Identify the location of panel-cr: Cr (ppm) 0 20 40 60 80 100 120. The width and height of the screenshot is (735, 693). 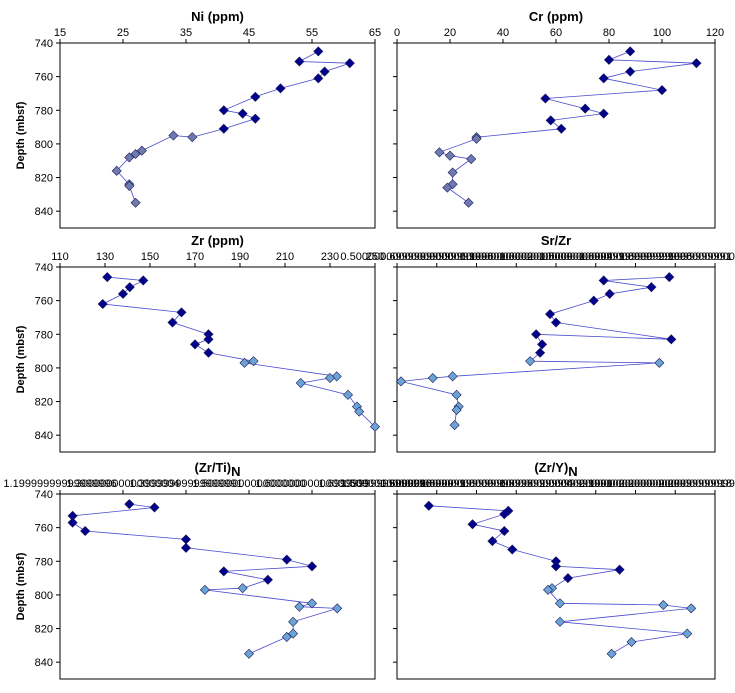
(558, 119).